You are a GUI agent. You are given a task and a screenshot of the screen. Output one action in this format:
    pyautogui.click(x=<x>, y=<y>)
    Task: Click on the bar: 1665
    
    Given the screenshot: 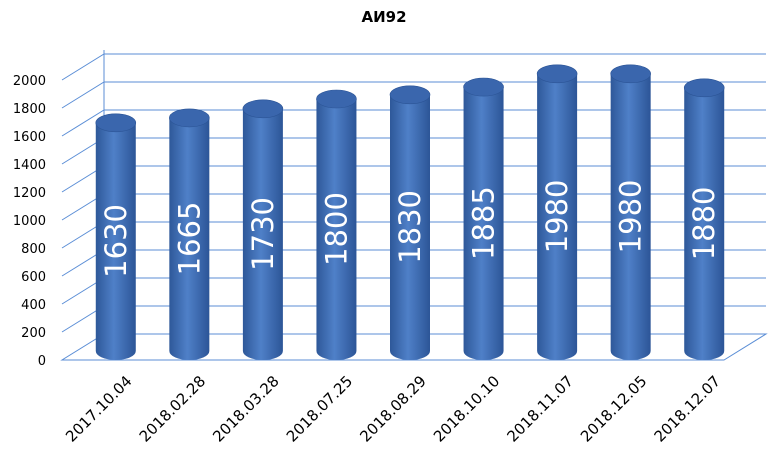 What is the action you would take?
    pyautogui.click(x=189, y=234)
    